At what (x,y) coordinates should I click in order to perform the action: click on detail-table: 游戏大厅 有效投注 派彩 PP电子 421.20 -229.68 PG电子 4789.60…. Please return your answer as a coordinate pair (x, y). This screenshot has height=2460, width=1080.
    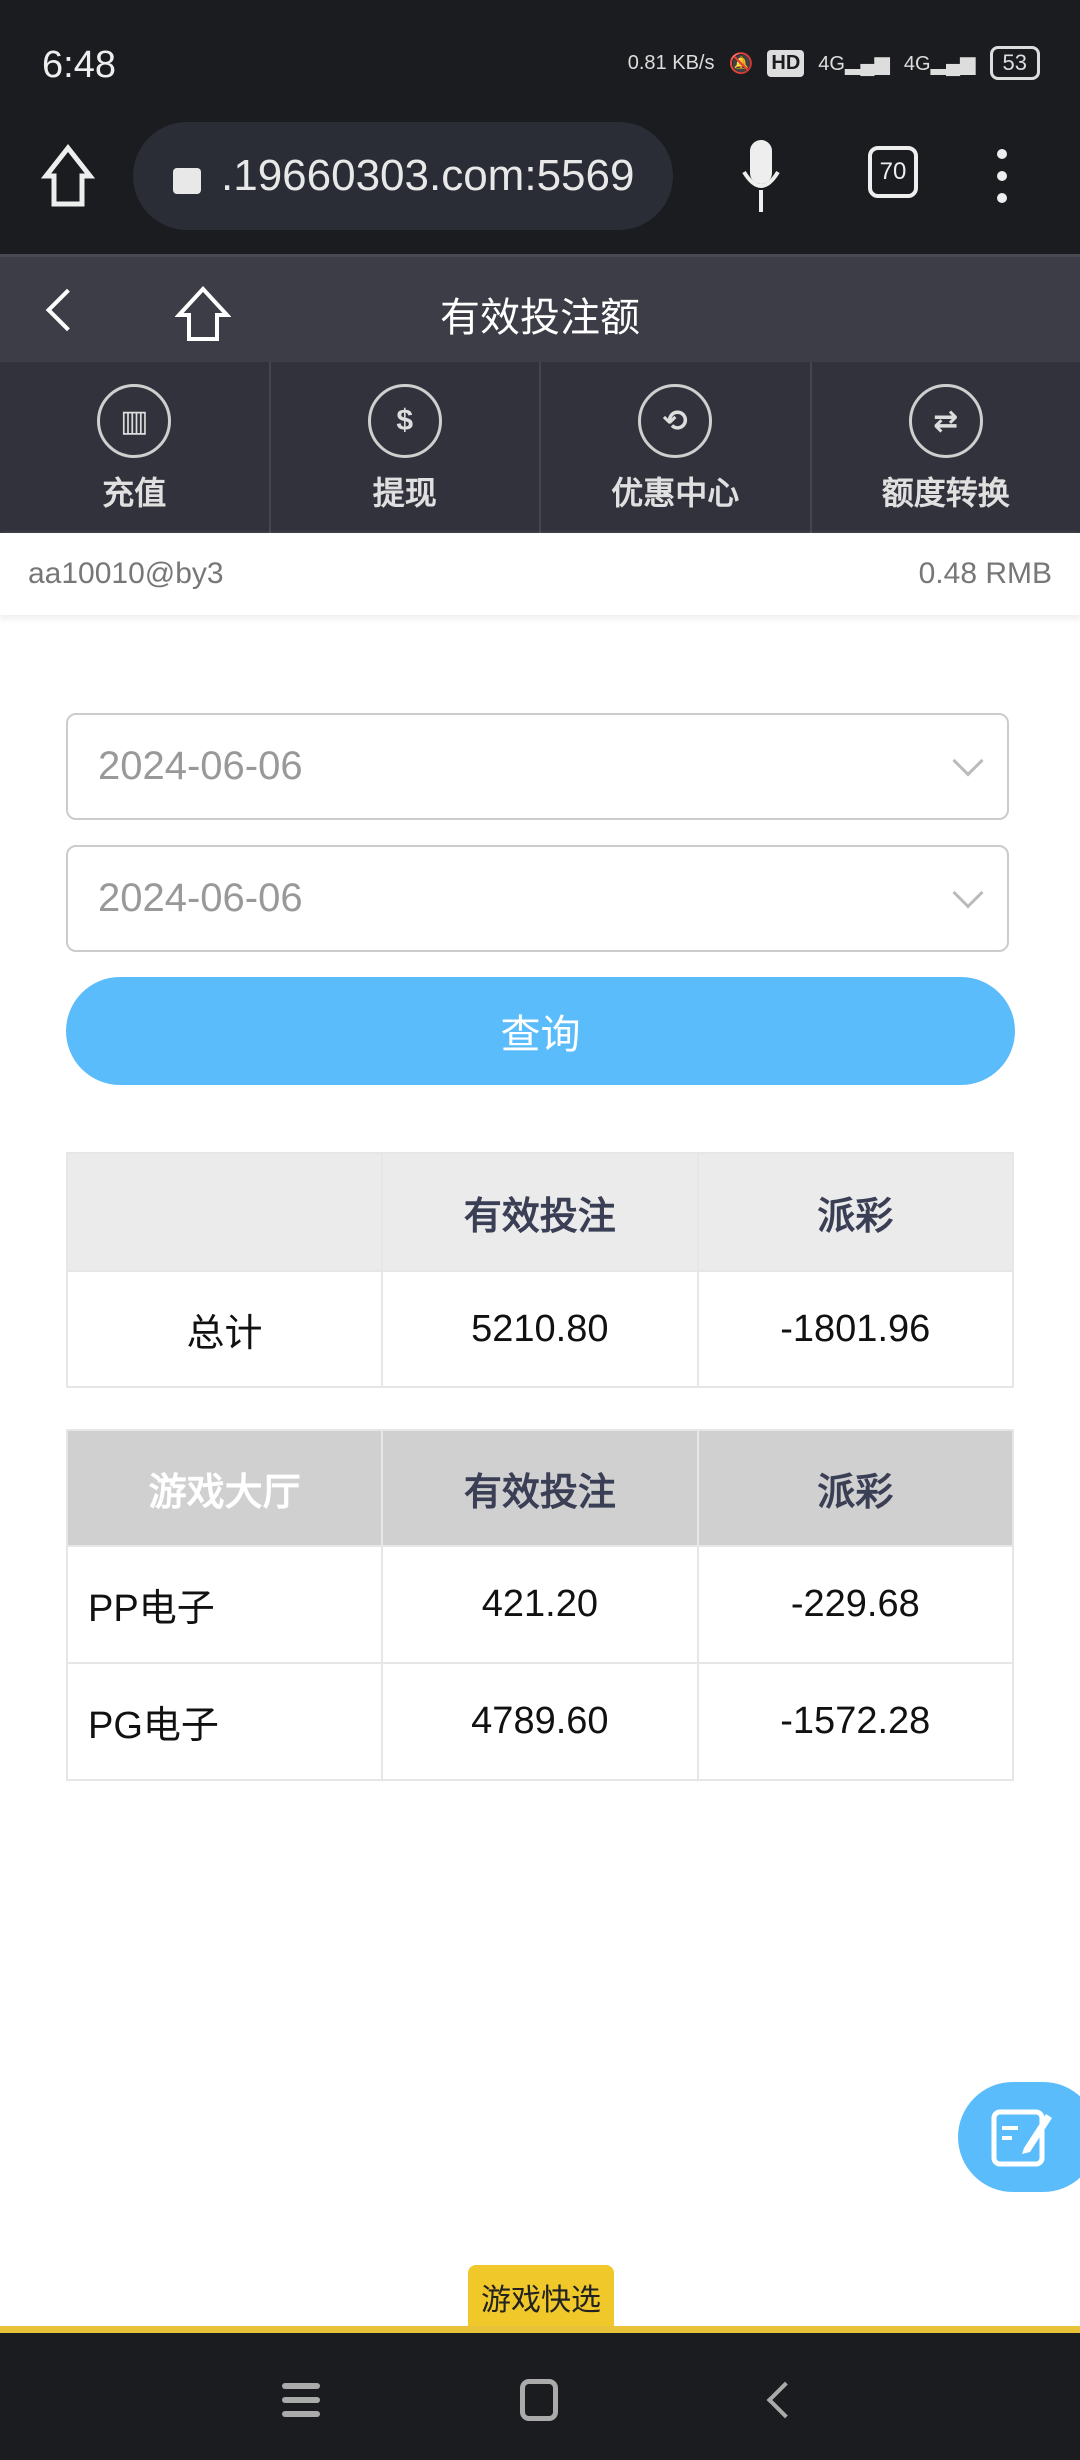
    Looking at the image, I should click on (540, 1605).